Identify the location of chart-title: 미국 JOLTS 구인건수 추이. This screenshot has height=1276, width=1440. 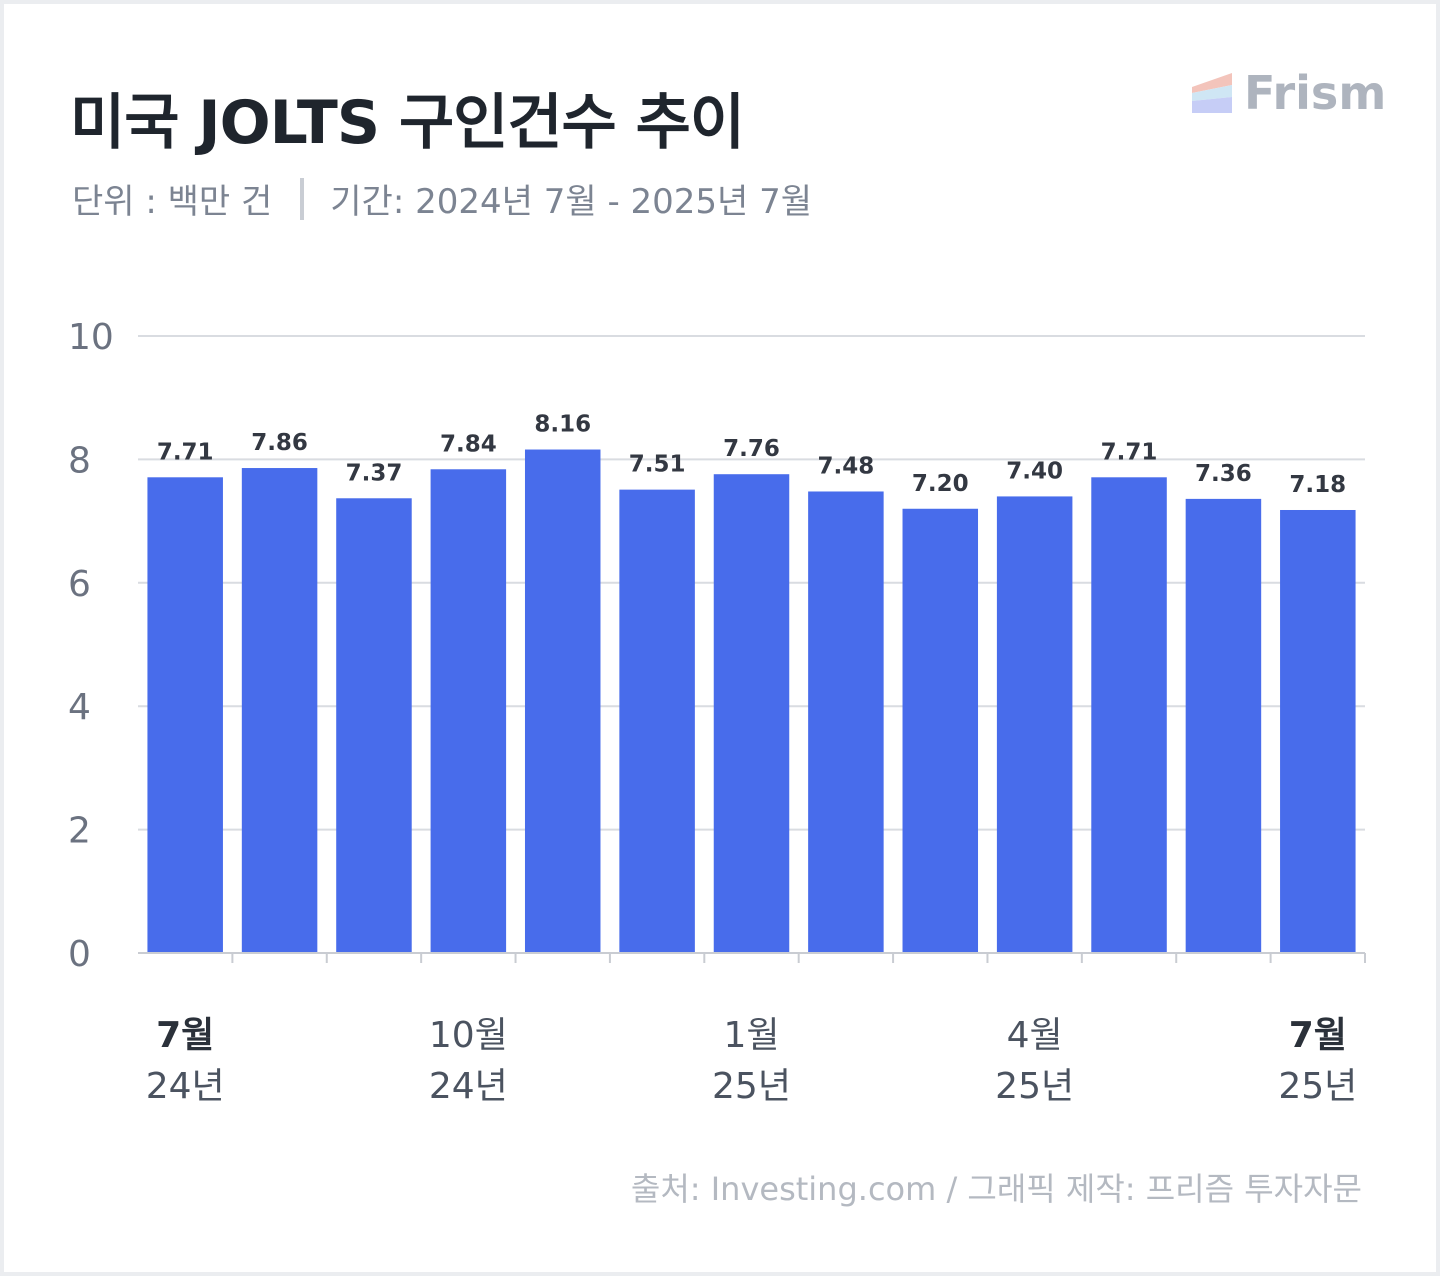
(407, 123).